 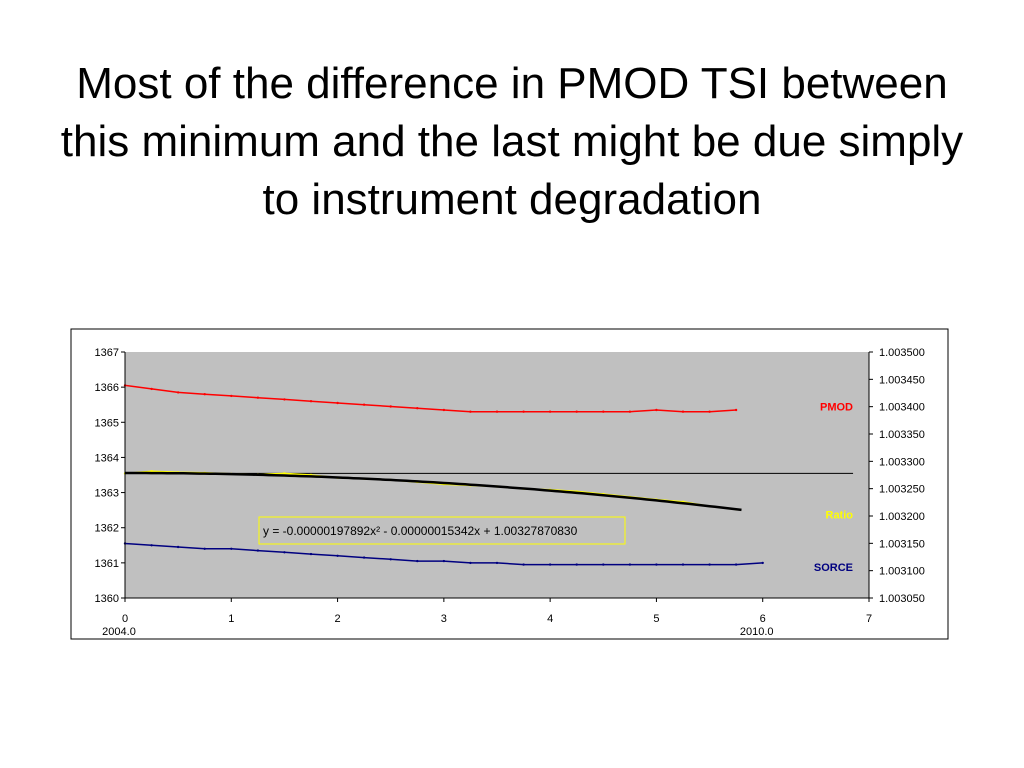 I want to click on y-tick-label-right: 1.003200, so click(x=902, y=517).